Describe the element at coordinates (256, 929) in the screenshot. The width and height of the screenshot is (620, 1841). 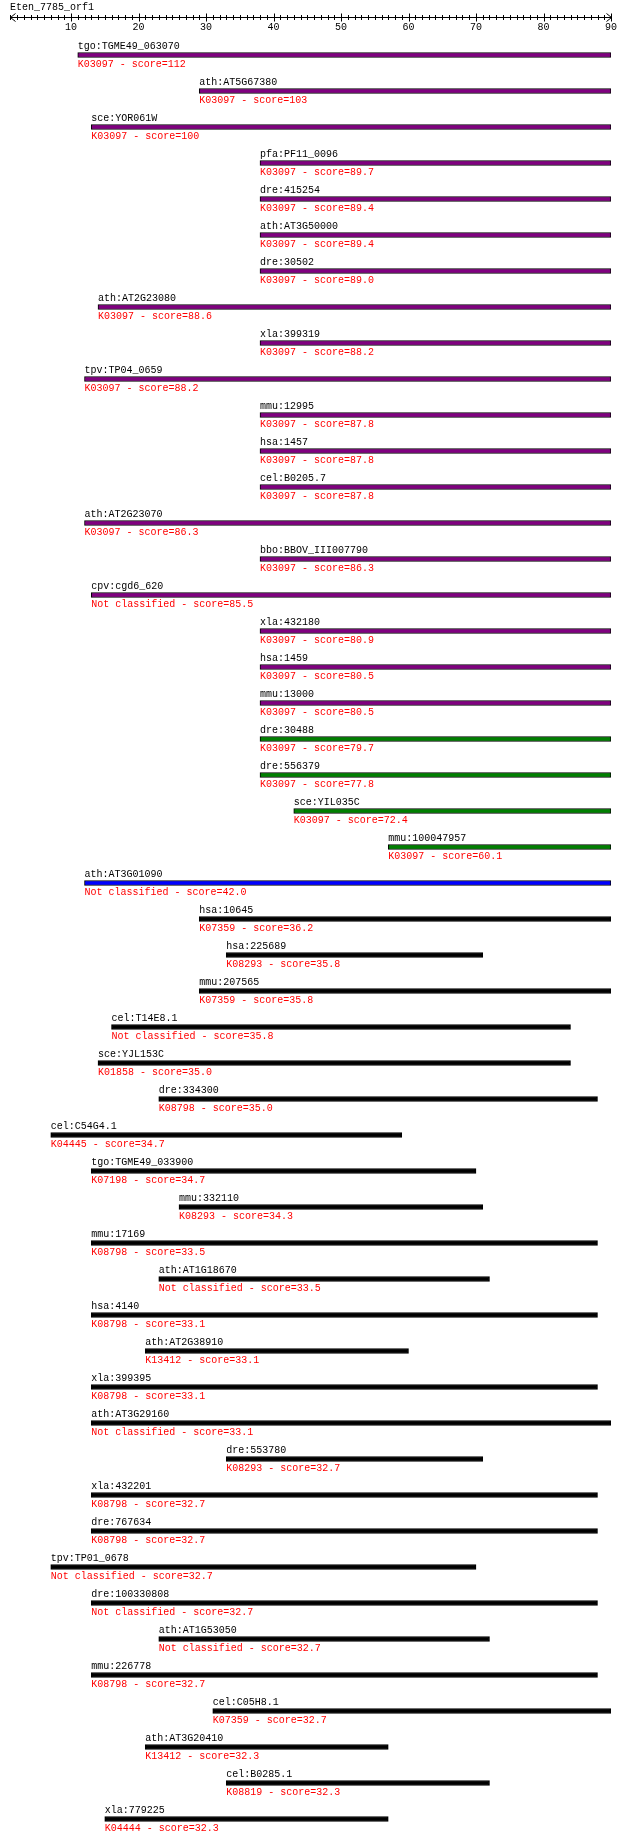
I see `annotation: K07359 - score=36.2` at that location.